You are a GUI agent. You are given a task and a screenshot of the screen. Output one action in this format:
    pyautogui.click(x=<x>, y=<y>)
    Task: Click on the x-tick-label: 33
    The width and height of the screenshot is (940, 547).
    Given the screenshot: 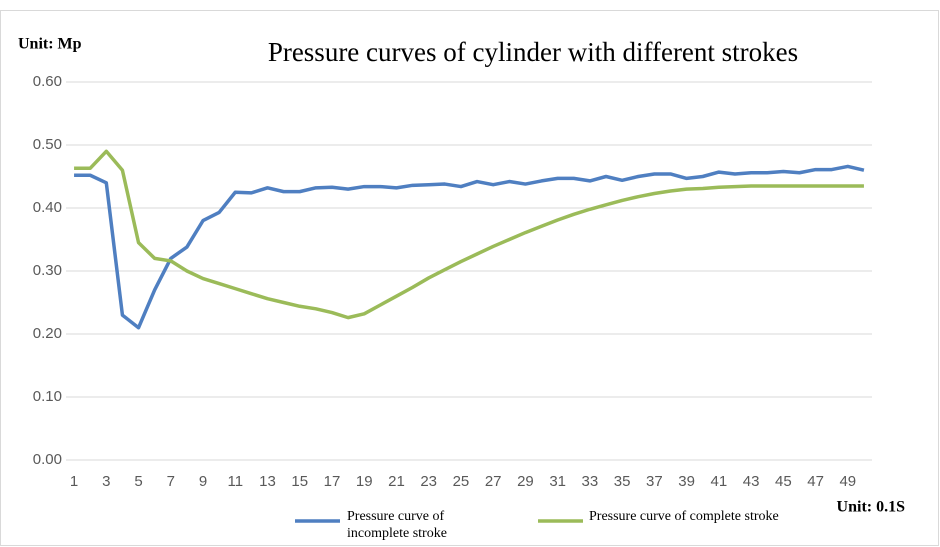 What is the action you would take?
    pyautogui.click(x=590, y=481)
    